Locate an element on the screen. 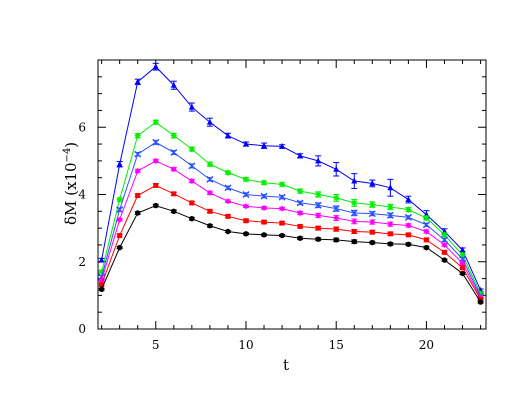 The image size is (529, 409). y-axis-title: δM (x10−4) is located at coordinates (71, 183).